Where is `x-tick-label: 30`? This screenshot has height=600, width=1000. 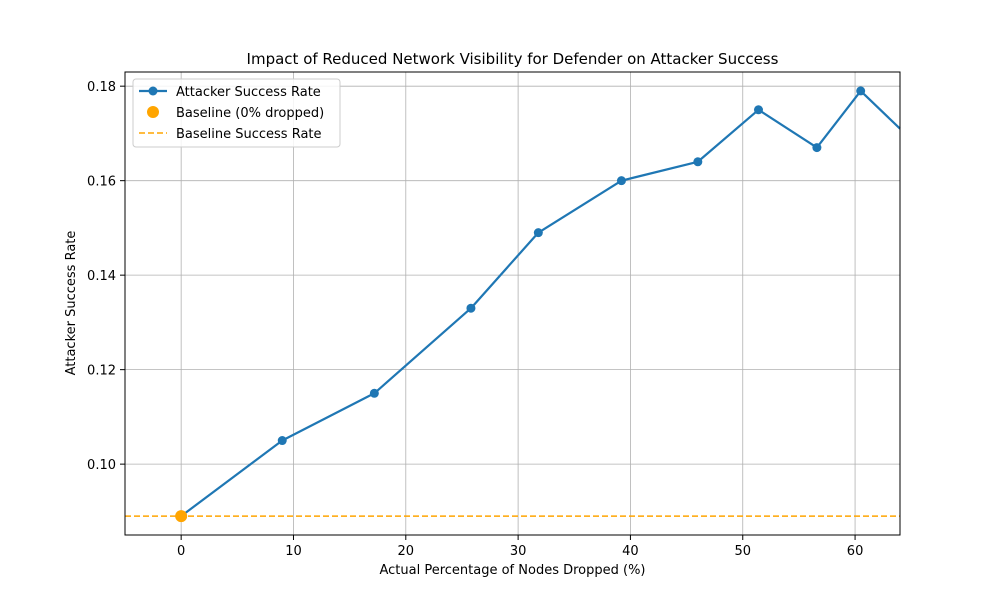
x-tick-label: 30 is located at coordinates (518, 551).